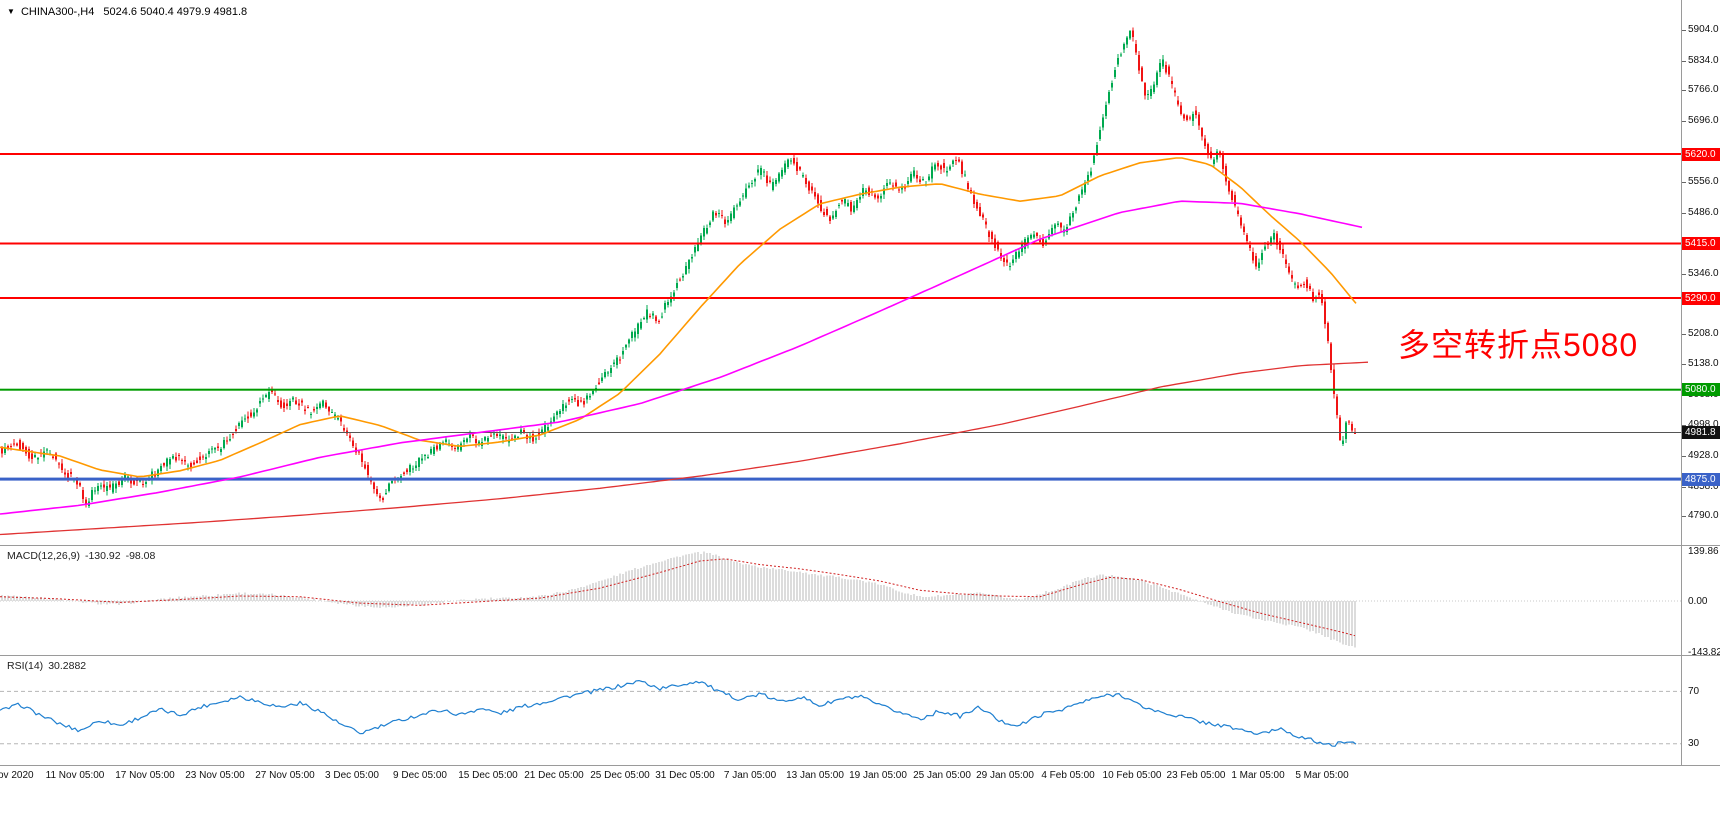  What do you see at coordinates (1694, 691) in the screenshot?
I see `rsi-axis-label: 70` at bounding box center [1694, 691].